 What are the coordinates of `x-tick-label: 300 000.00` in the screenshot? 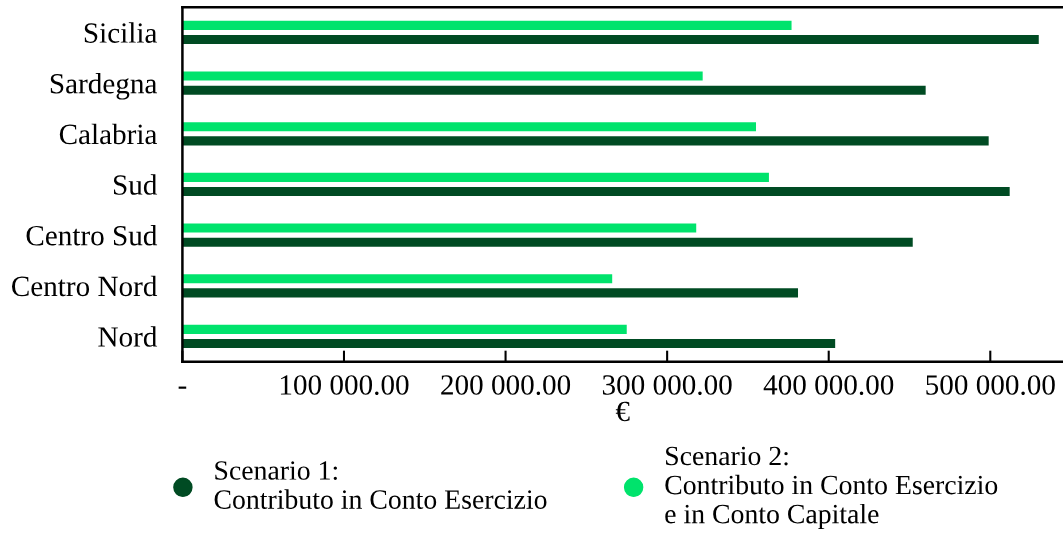 It's located at (667, 385).